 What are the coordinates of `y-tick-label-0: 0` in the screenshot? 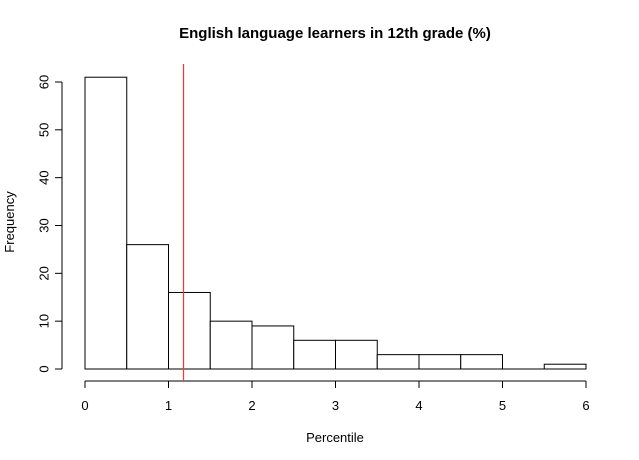 It's located at (43, 368).